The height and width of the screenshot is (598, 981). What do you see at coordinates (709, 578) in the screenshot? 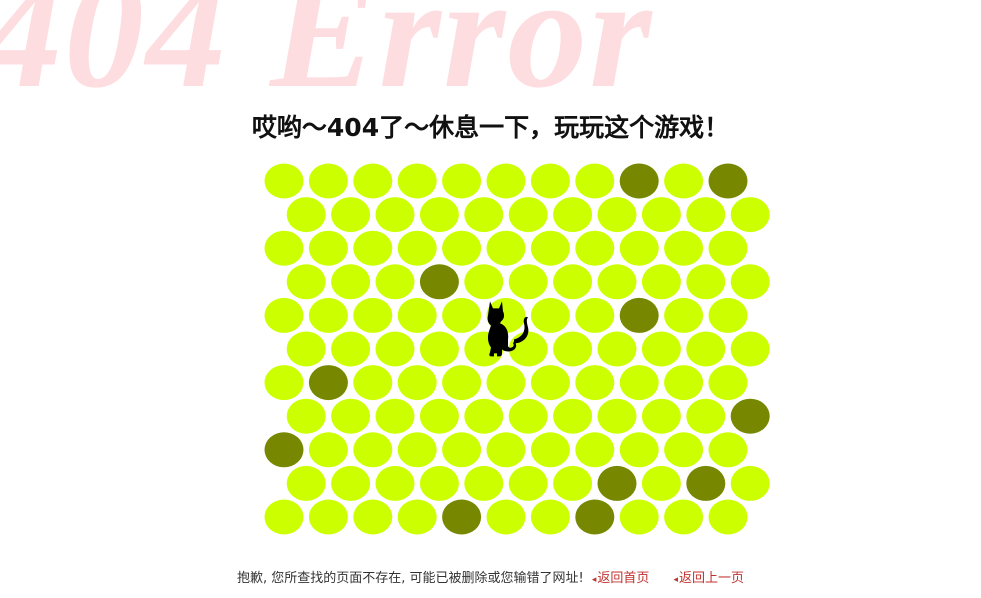
I see `back-link: ◂返回上一页` at bounding box center [709, 578].